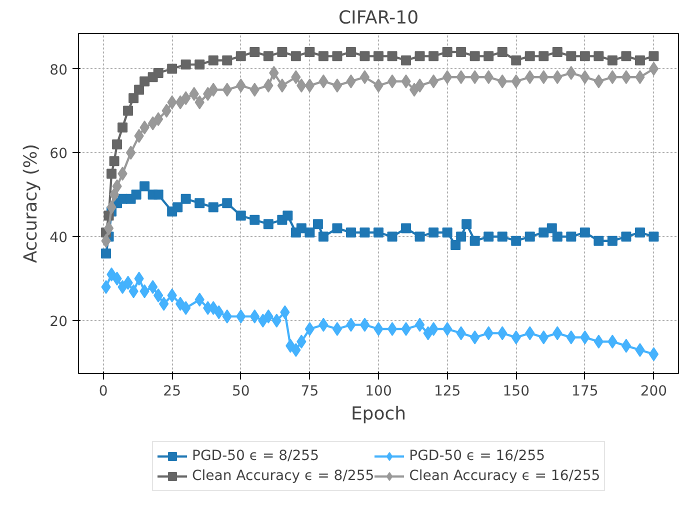 Image resolution: width=688 pixels, height=520 pixels. Describe the element at coordinates (516, 392) in the screenshot. I see `x-tick-label: 150` at that location.